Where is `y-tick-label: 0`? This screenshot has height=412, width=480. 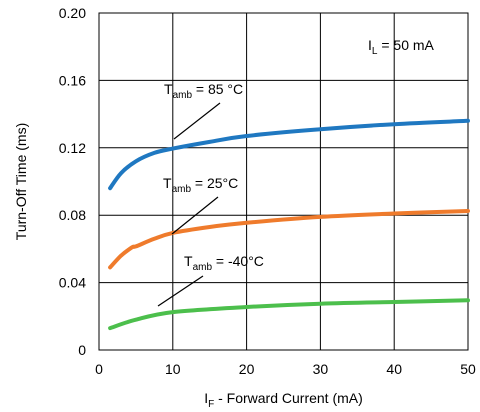 y-tick-label: 0 is located at coordinates (82, 350).